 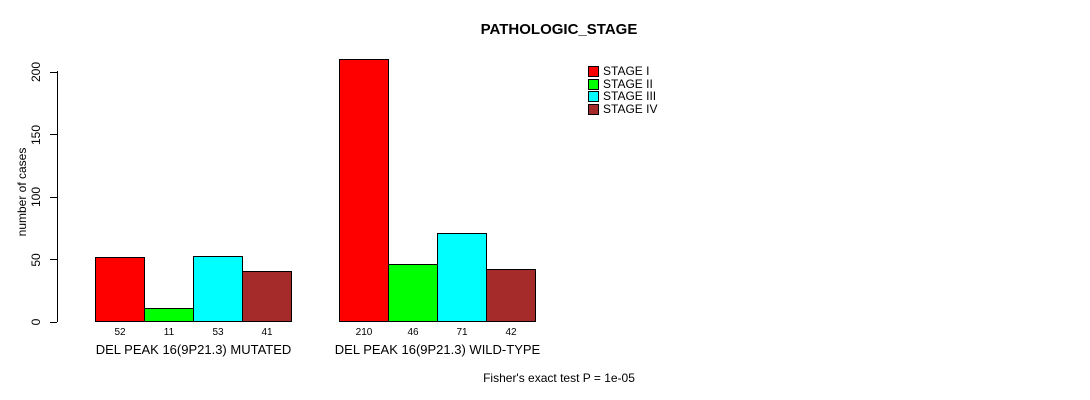 I want to click on chart-title: PATHOLOGIC_STAGE, so click(x=559, y=29).